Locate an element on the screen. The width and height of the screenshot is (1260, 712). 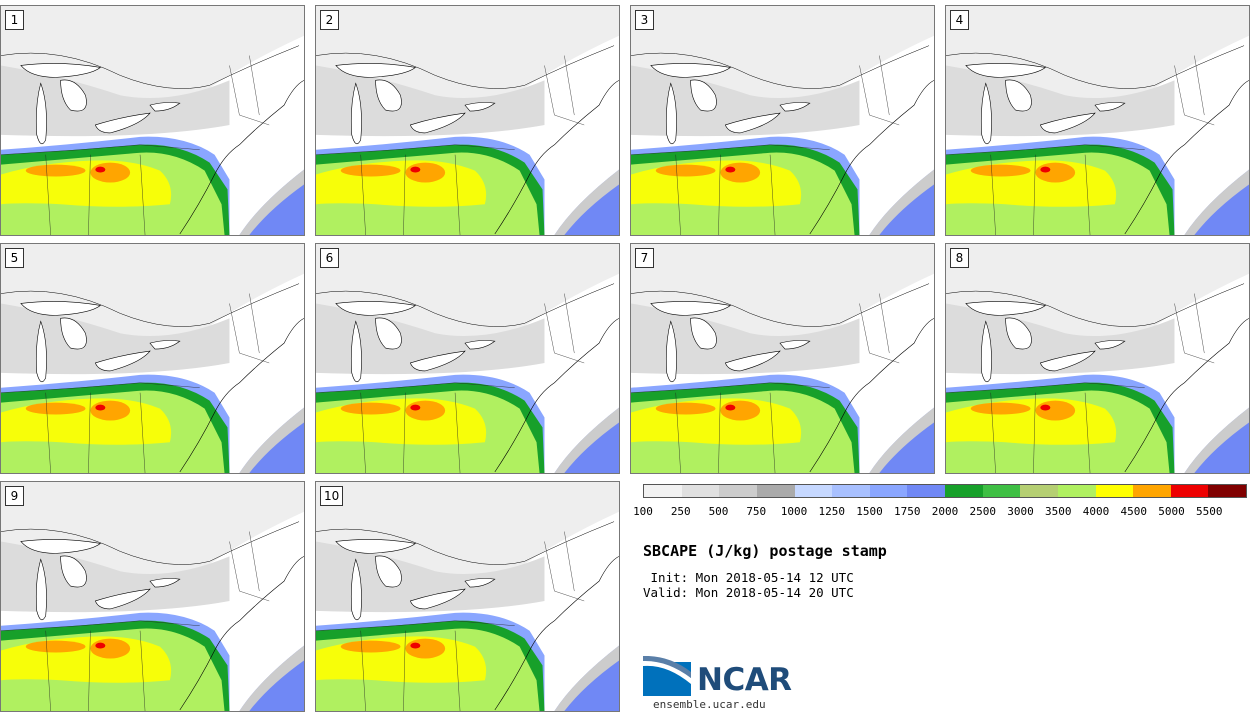
legend-tick-label: 3000 is located at coordinates (1020, 511).